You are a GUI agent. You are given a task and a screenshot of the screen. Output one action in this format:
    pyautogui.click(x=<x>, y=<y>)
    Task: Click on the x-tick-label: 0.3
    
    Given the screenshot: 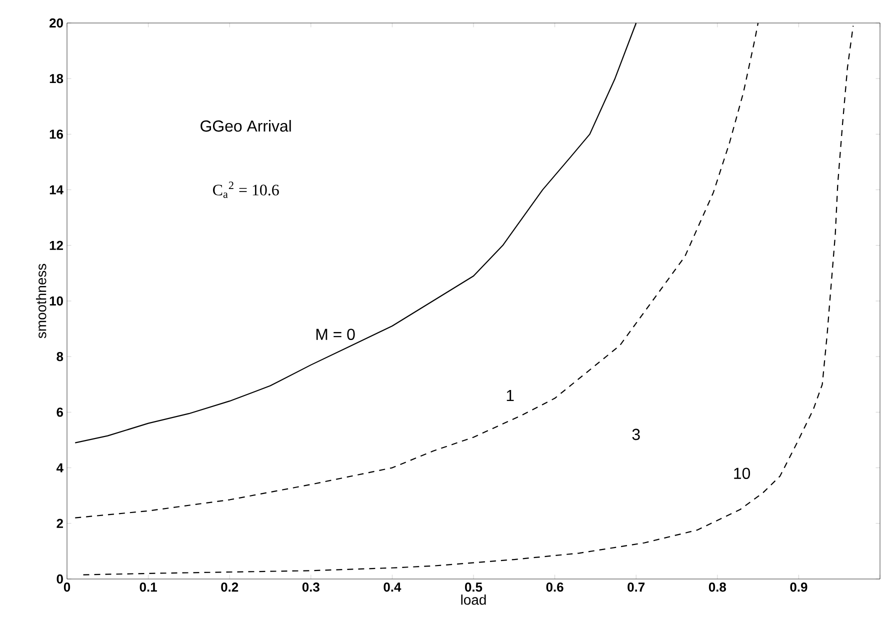 What is the action you would take?
    pyautogui.click(x=311, y=587)
    